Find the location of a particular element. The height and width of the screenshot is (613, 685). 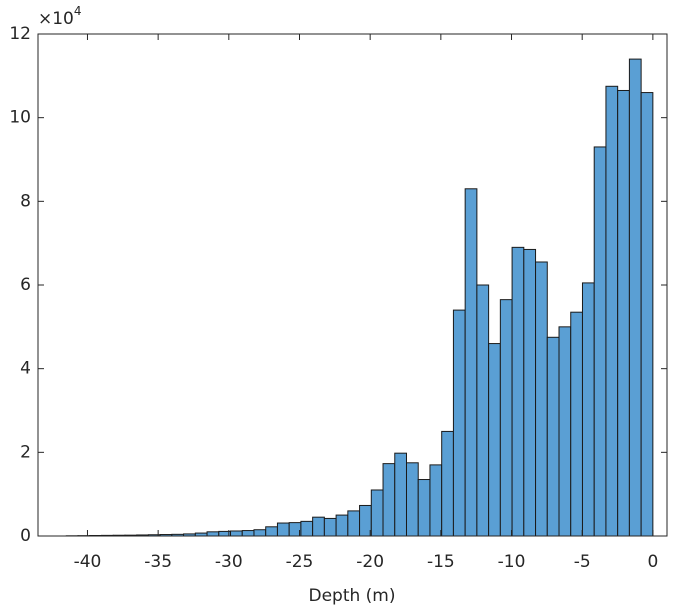

y-tick-label: 10 is located at coordinates (20, 118).